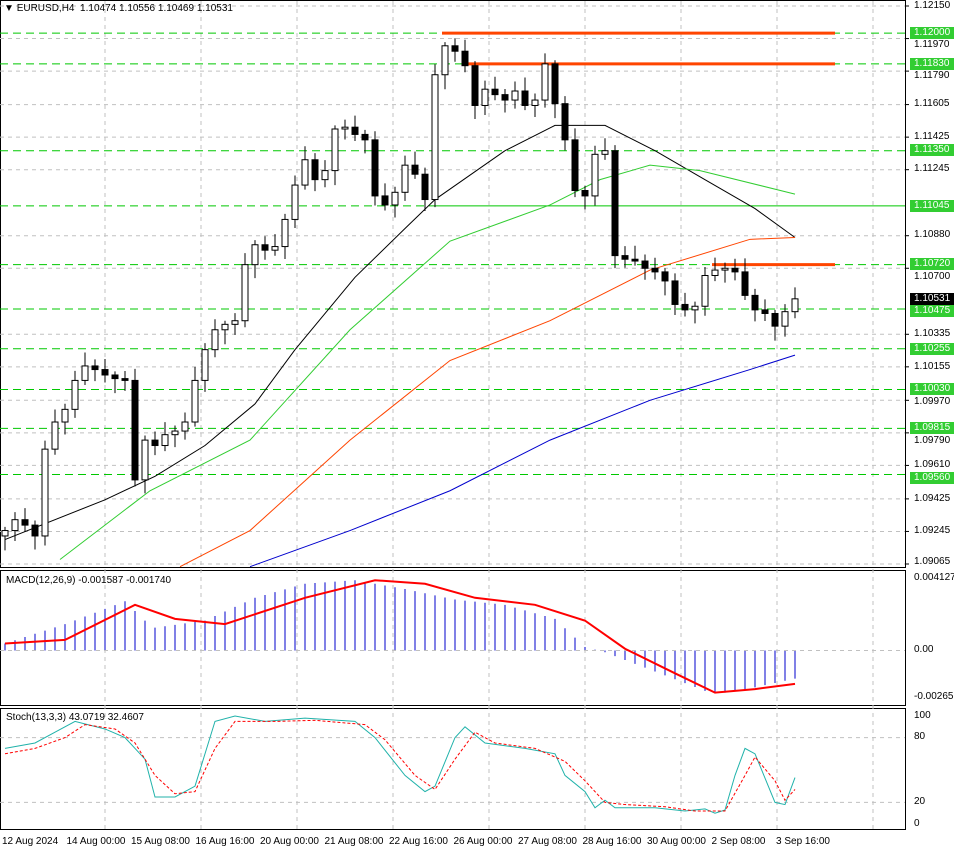 The image size is (954, 852). I want to click on price-axis-label: 1.09425, so click(932, 498).